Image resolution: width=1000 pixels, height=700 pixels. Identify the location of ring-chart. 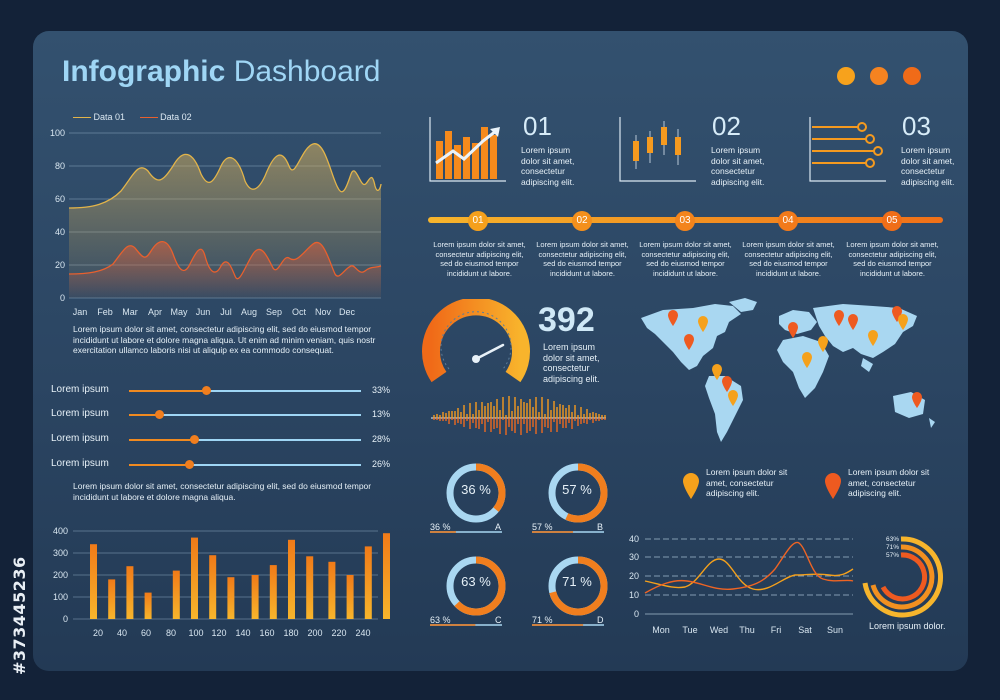
(903, 577).